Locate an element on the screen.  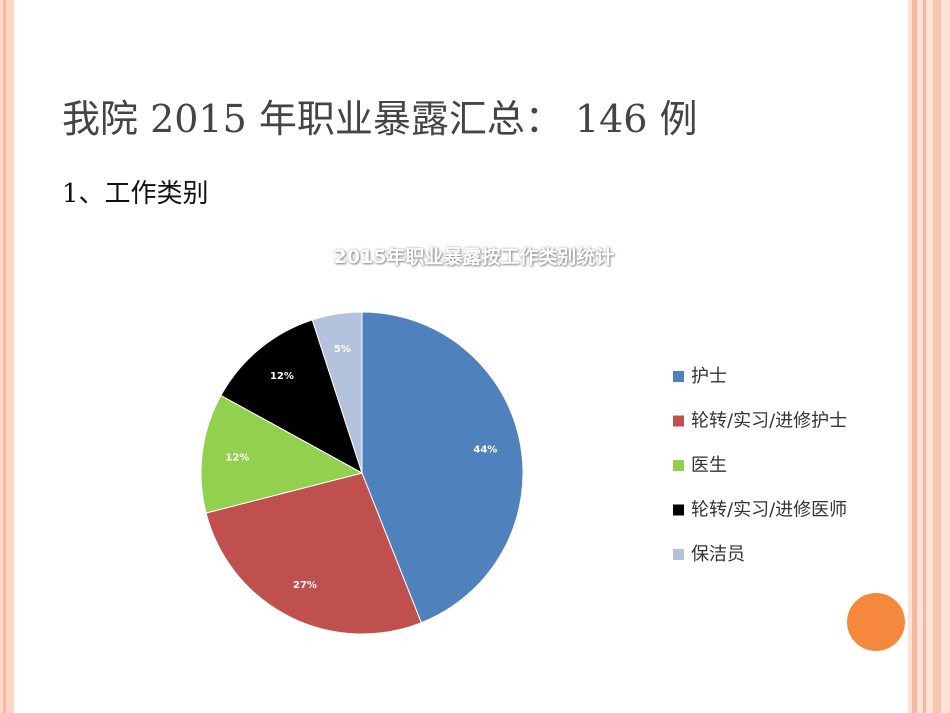
data-label: 44% is located at coordinates (485, 449).